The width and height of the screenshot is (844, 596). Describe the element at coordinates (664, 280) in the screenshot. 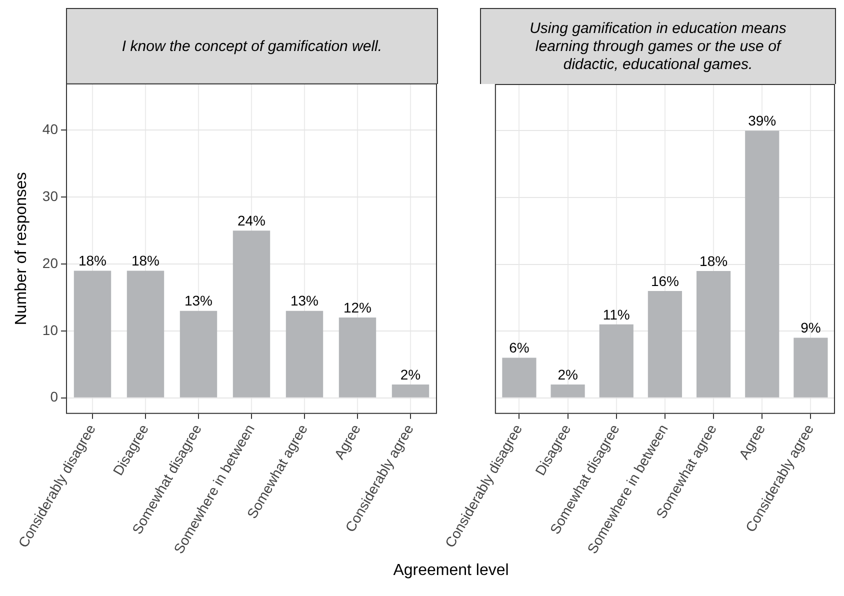

I see `annotation: 16%` at that location.